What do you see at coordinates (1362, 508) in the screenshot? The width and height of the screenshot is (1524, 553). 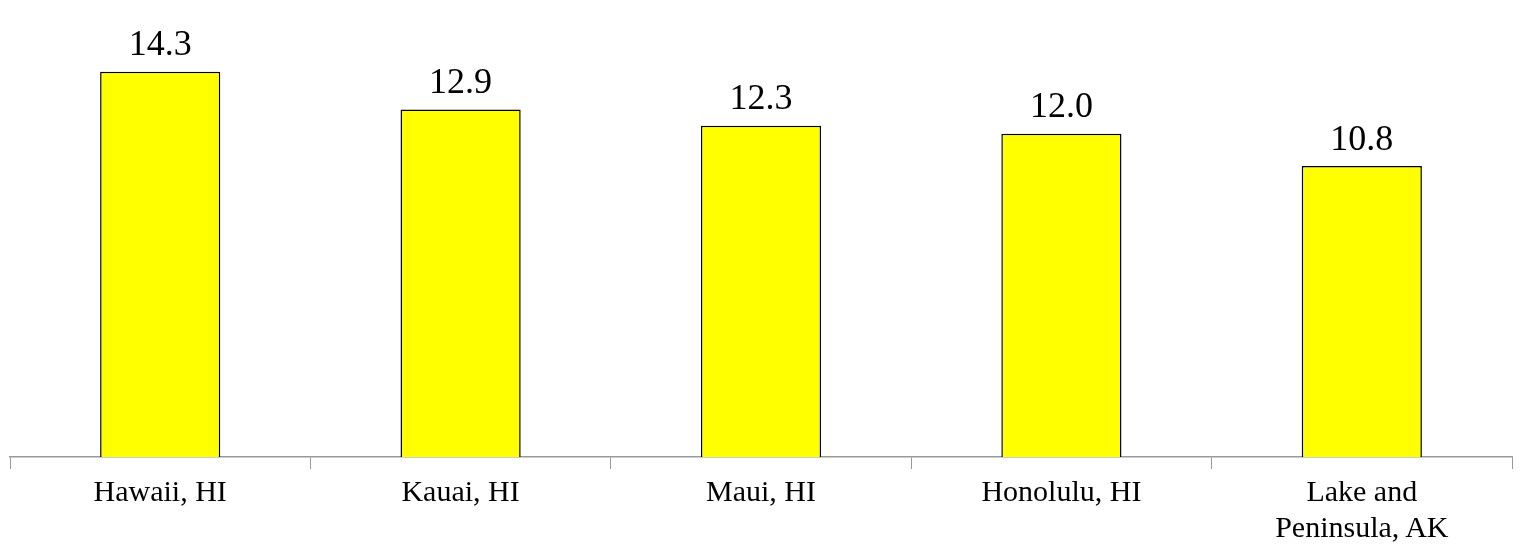 I see `x-tick-label: Lake and Peninsula, AK` at bounding box center [1362, 508].